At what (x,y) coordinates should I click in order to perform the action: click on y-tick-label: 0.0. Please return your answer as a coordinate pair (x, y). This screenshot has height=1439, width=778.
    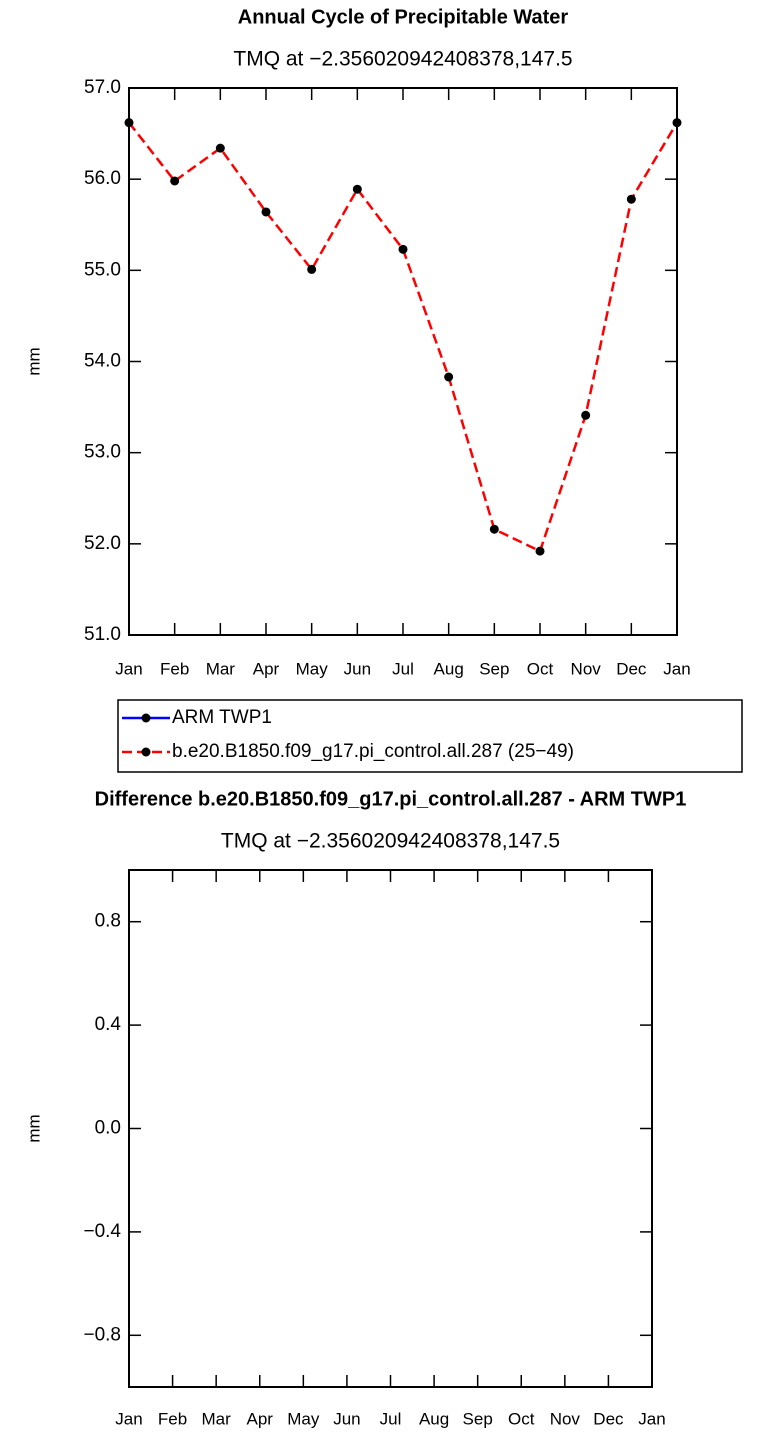
    Looking at the image, I should click on (108, 1128).